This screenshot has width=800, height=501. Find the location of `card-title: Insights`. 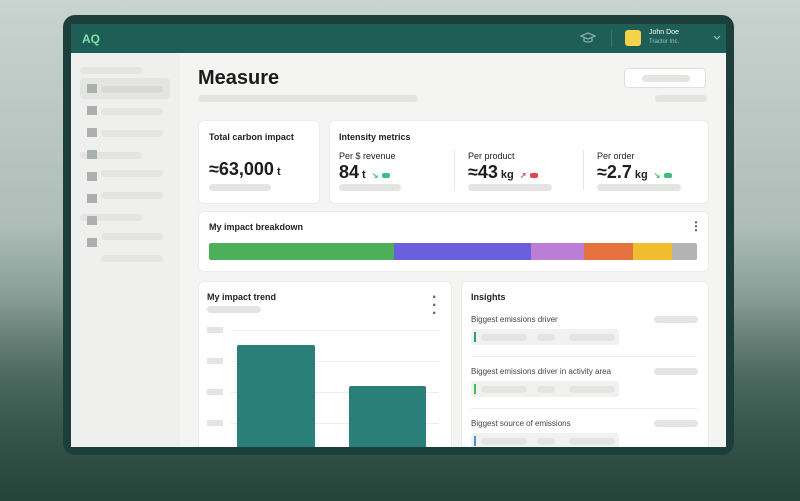

card-title: Insights is located at coordinates (488, 297).